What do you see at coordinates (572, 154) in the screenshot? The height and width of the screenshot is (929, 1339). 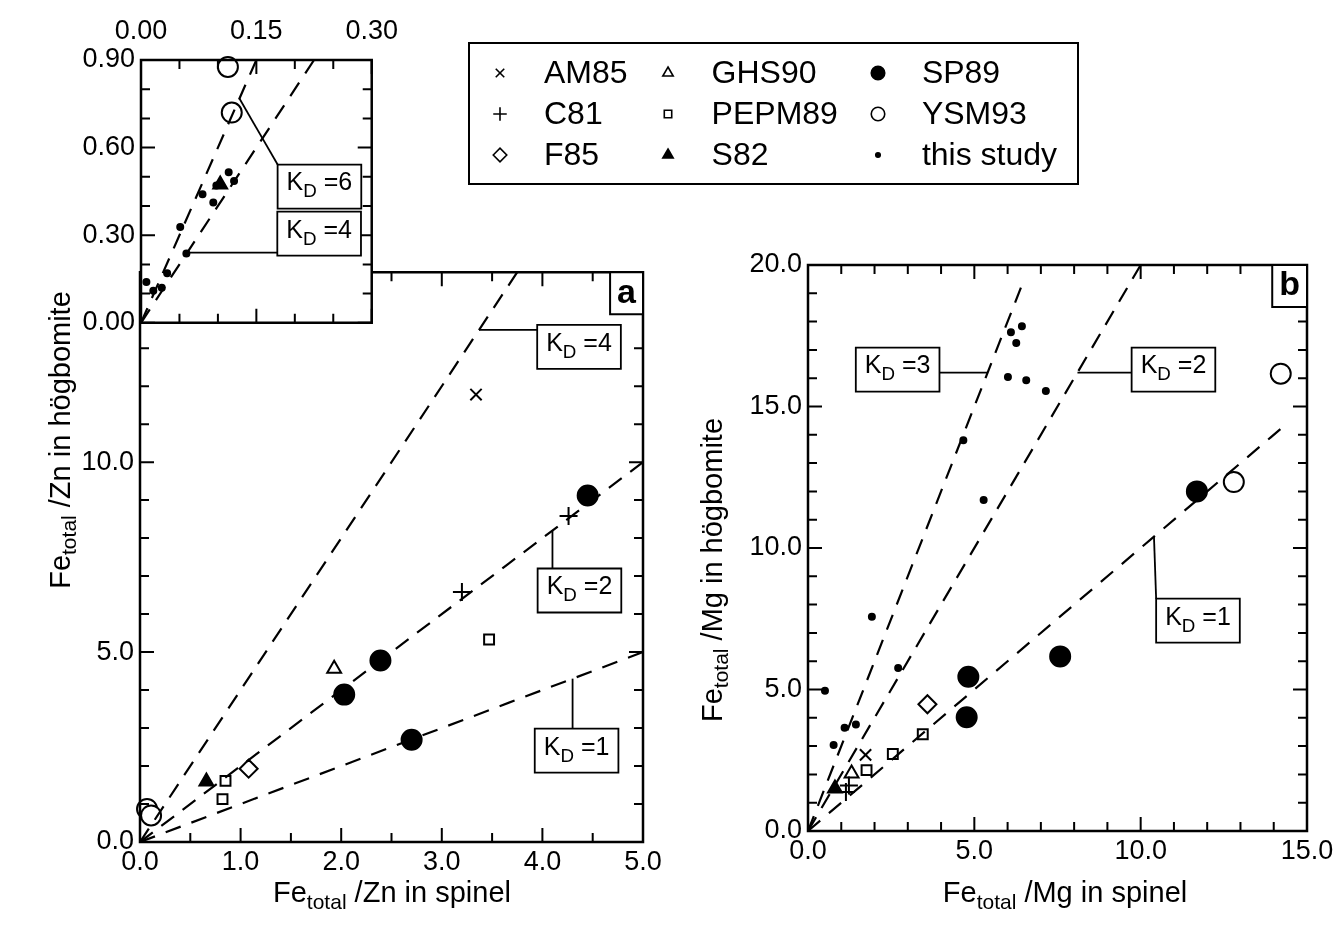 I see `legend-label: F85` at bounding box center [572, 154].